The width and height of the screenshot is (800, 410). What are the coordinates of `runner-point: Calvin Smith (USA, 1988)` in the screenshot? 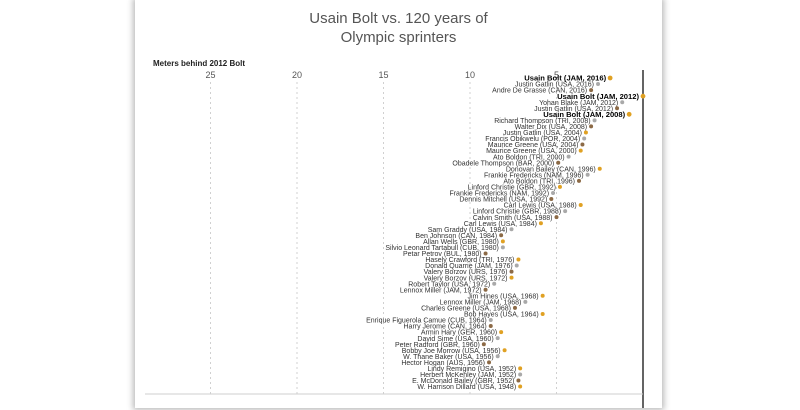 It's located at (516, 218).